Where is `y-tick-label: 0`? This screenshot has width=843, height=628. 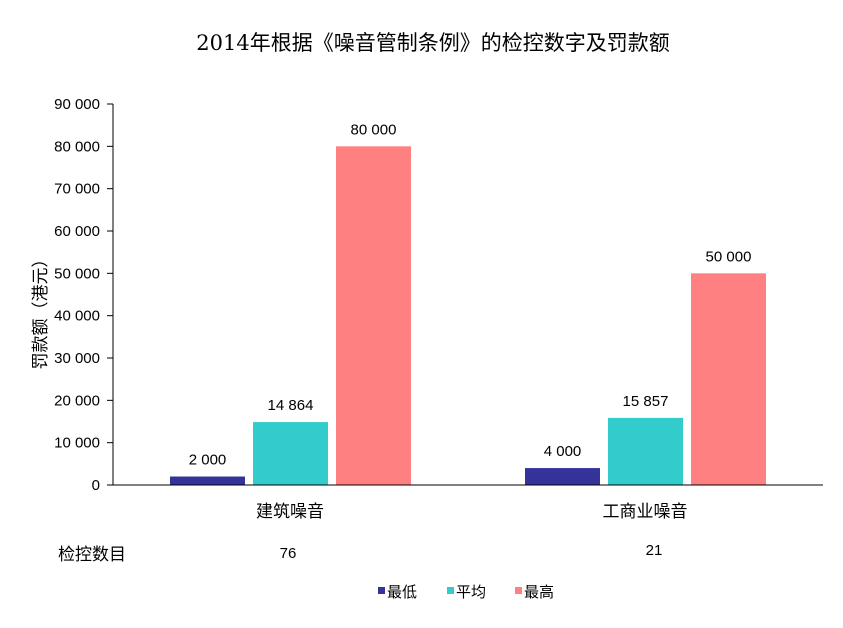 y-tick-label: 0 is located at coordinates (96, 485).